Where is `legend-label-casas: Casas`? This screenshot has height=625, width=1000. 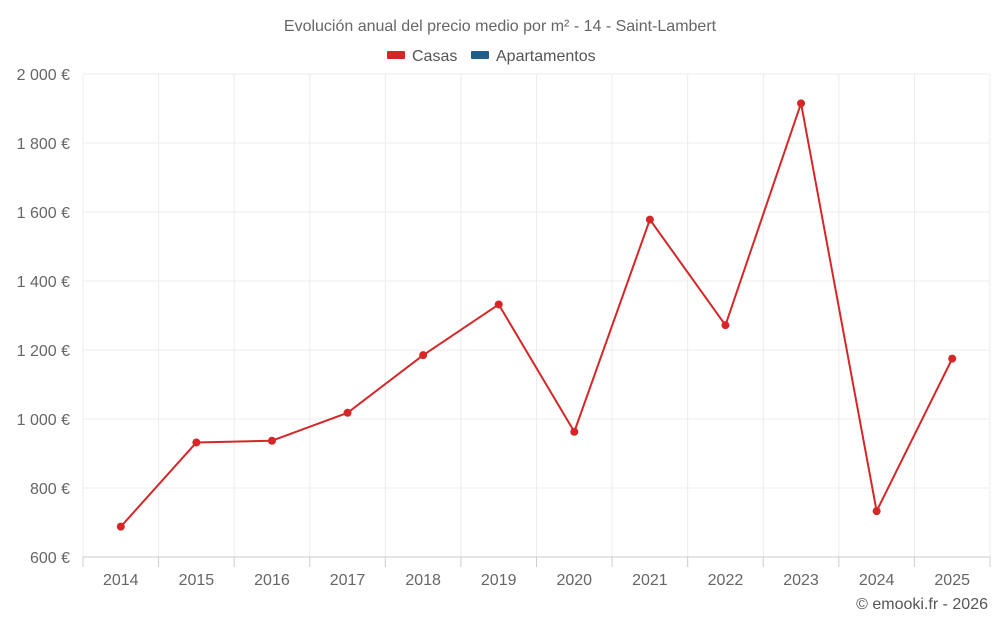 legend-label-casas: Casas is located at coordinates (434, 56).